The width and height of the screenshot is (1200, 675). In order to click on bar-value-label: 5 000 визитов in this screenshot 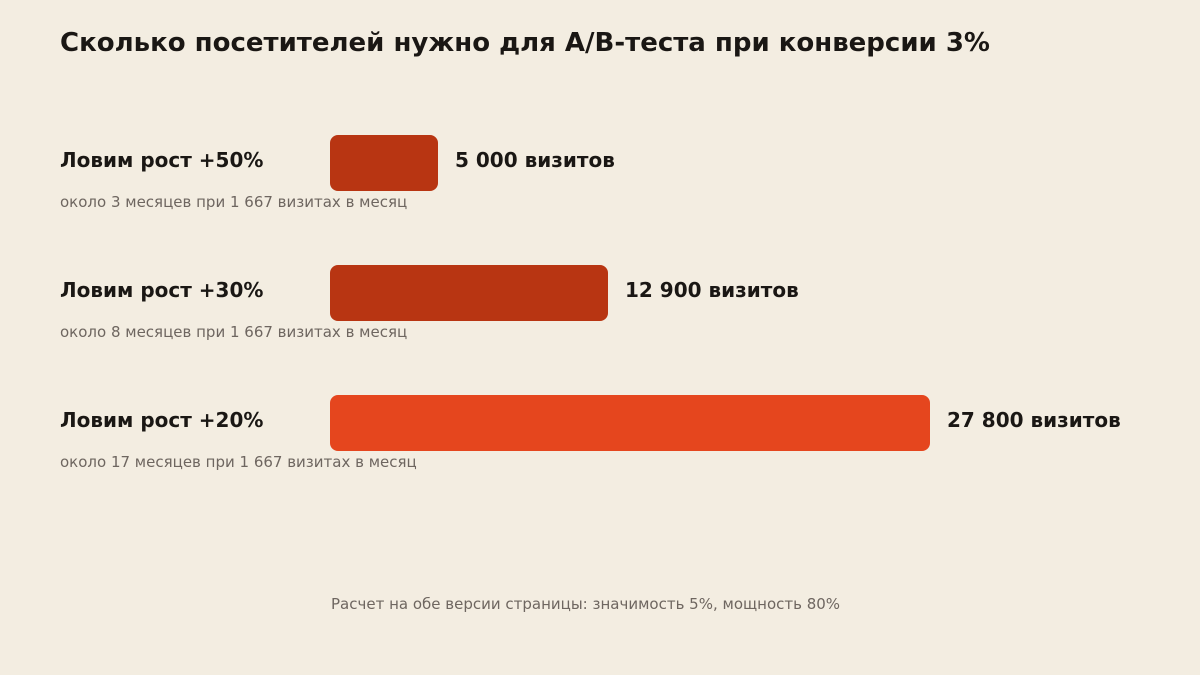, I will do `click(535, 160)`.